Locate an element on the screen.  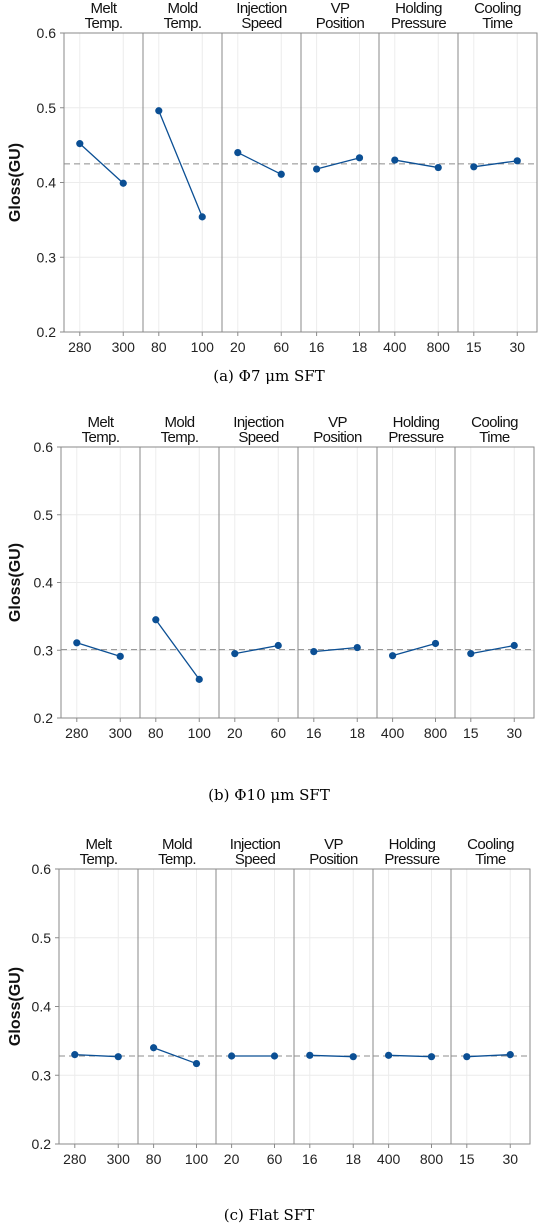
panel-title-line2: Time is located at coordinates (494, 437).